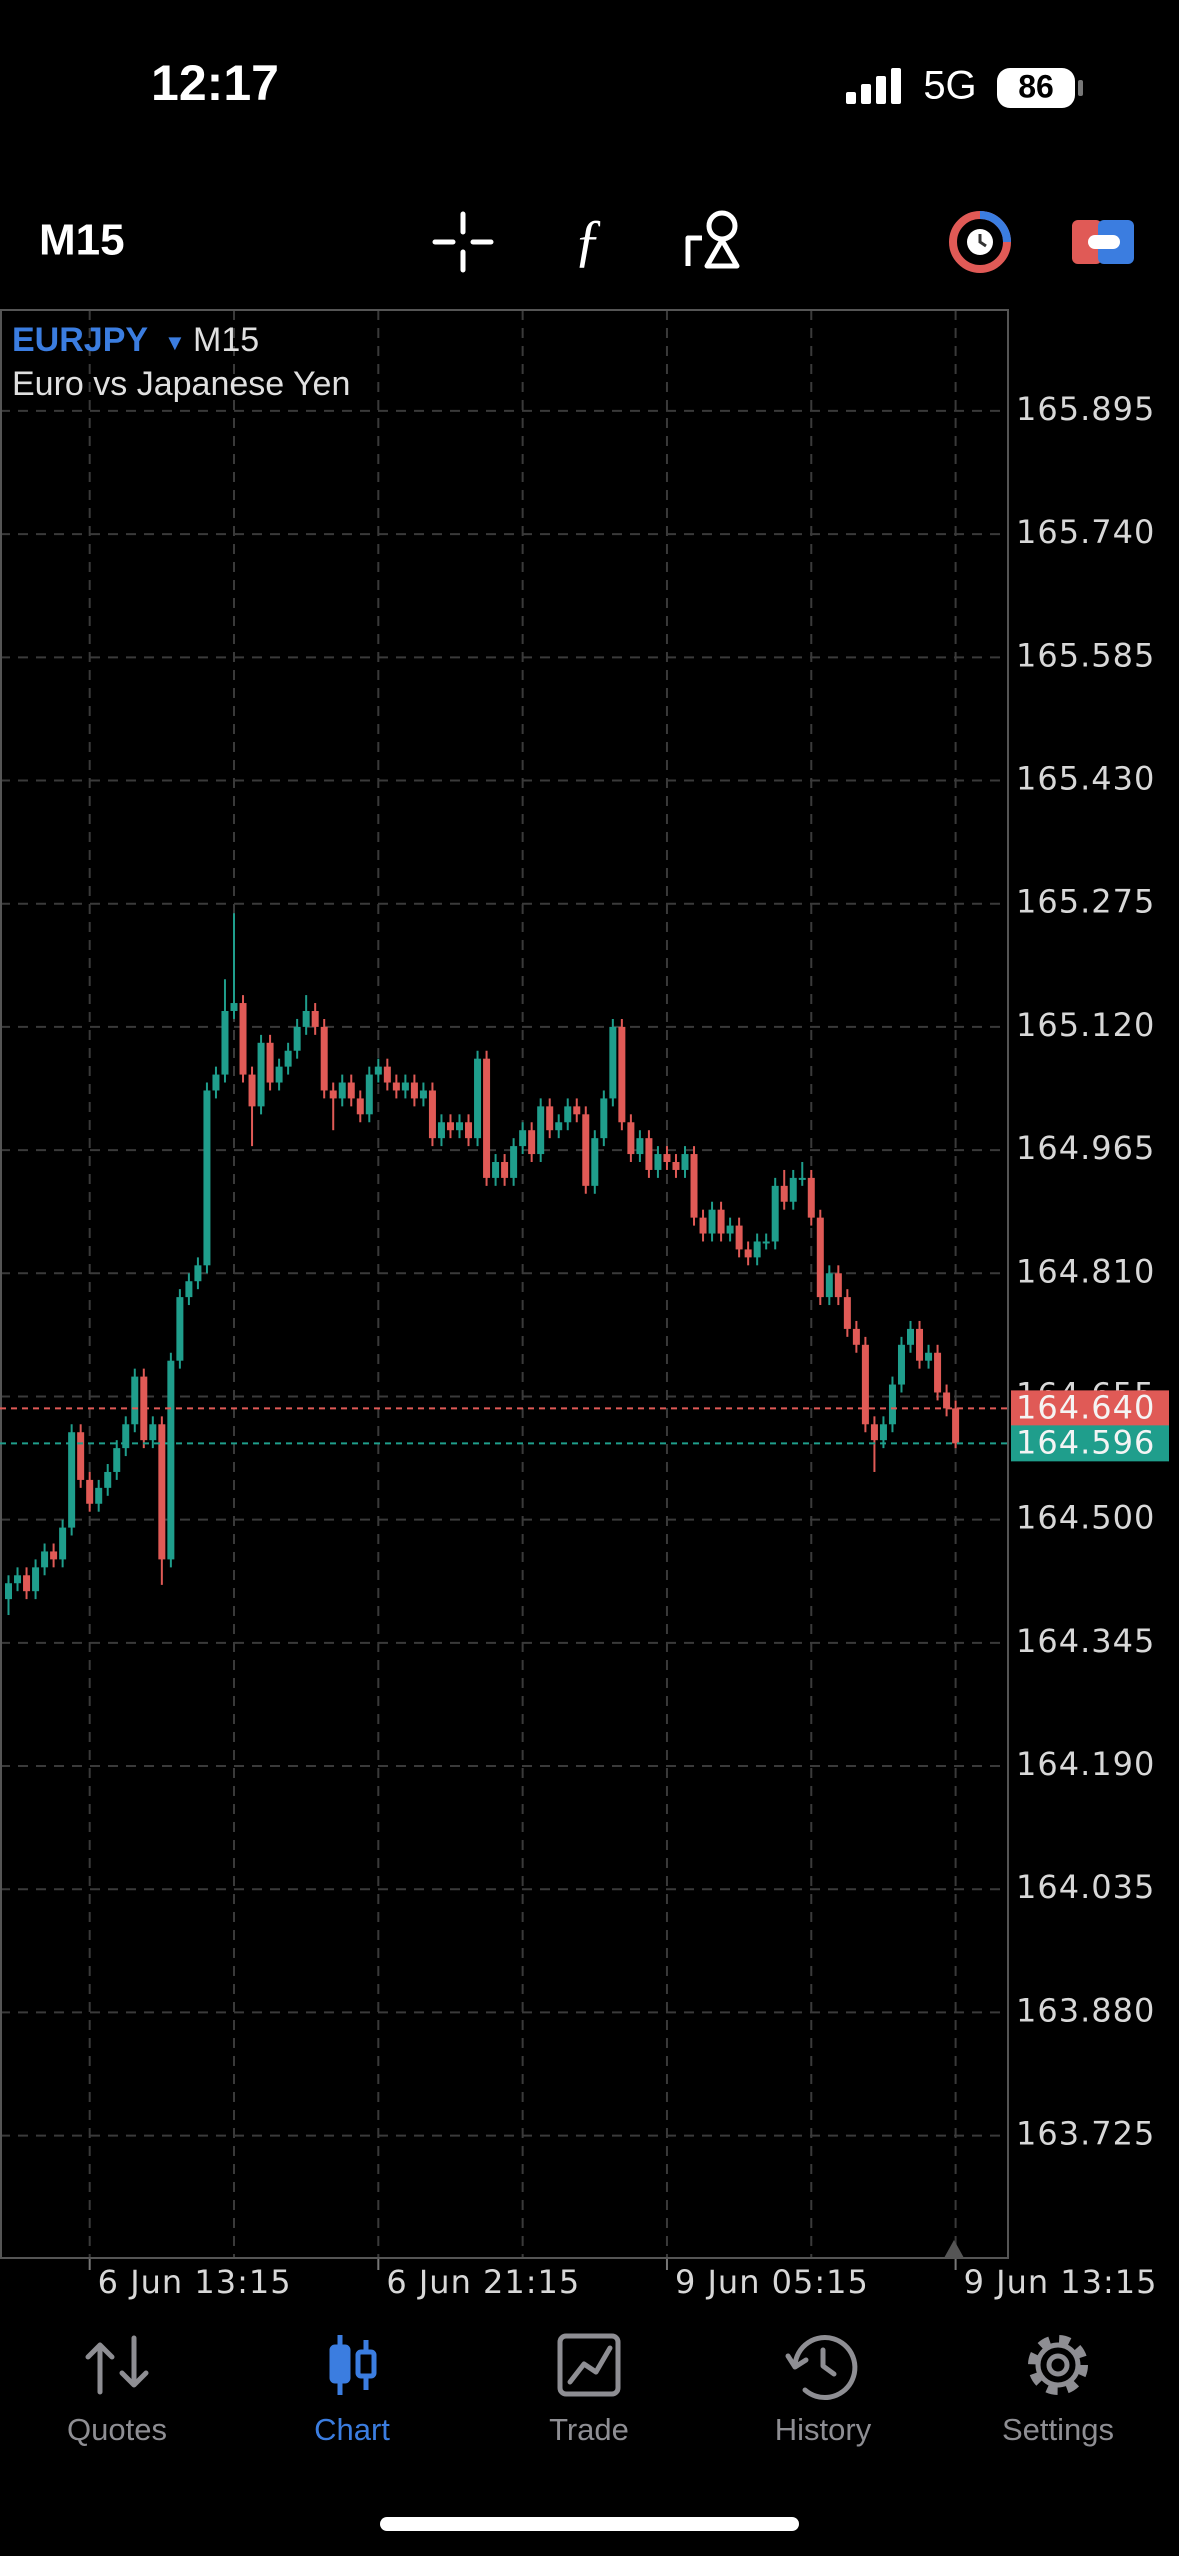  I want to click on y-tick-label: 164.035, so click(1085, 1887).